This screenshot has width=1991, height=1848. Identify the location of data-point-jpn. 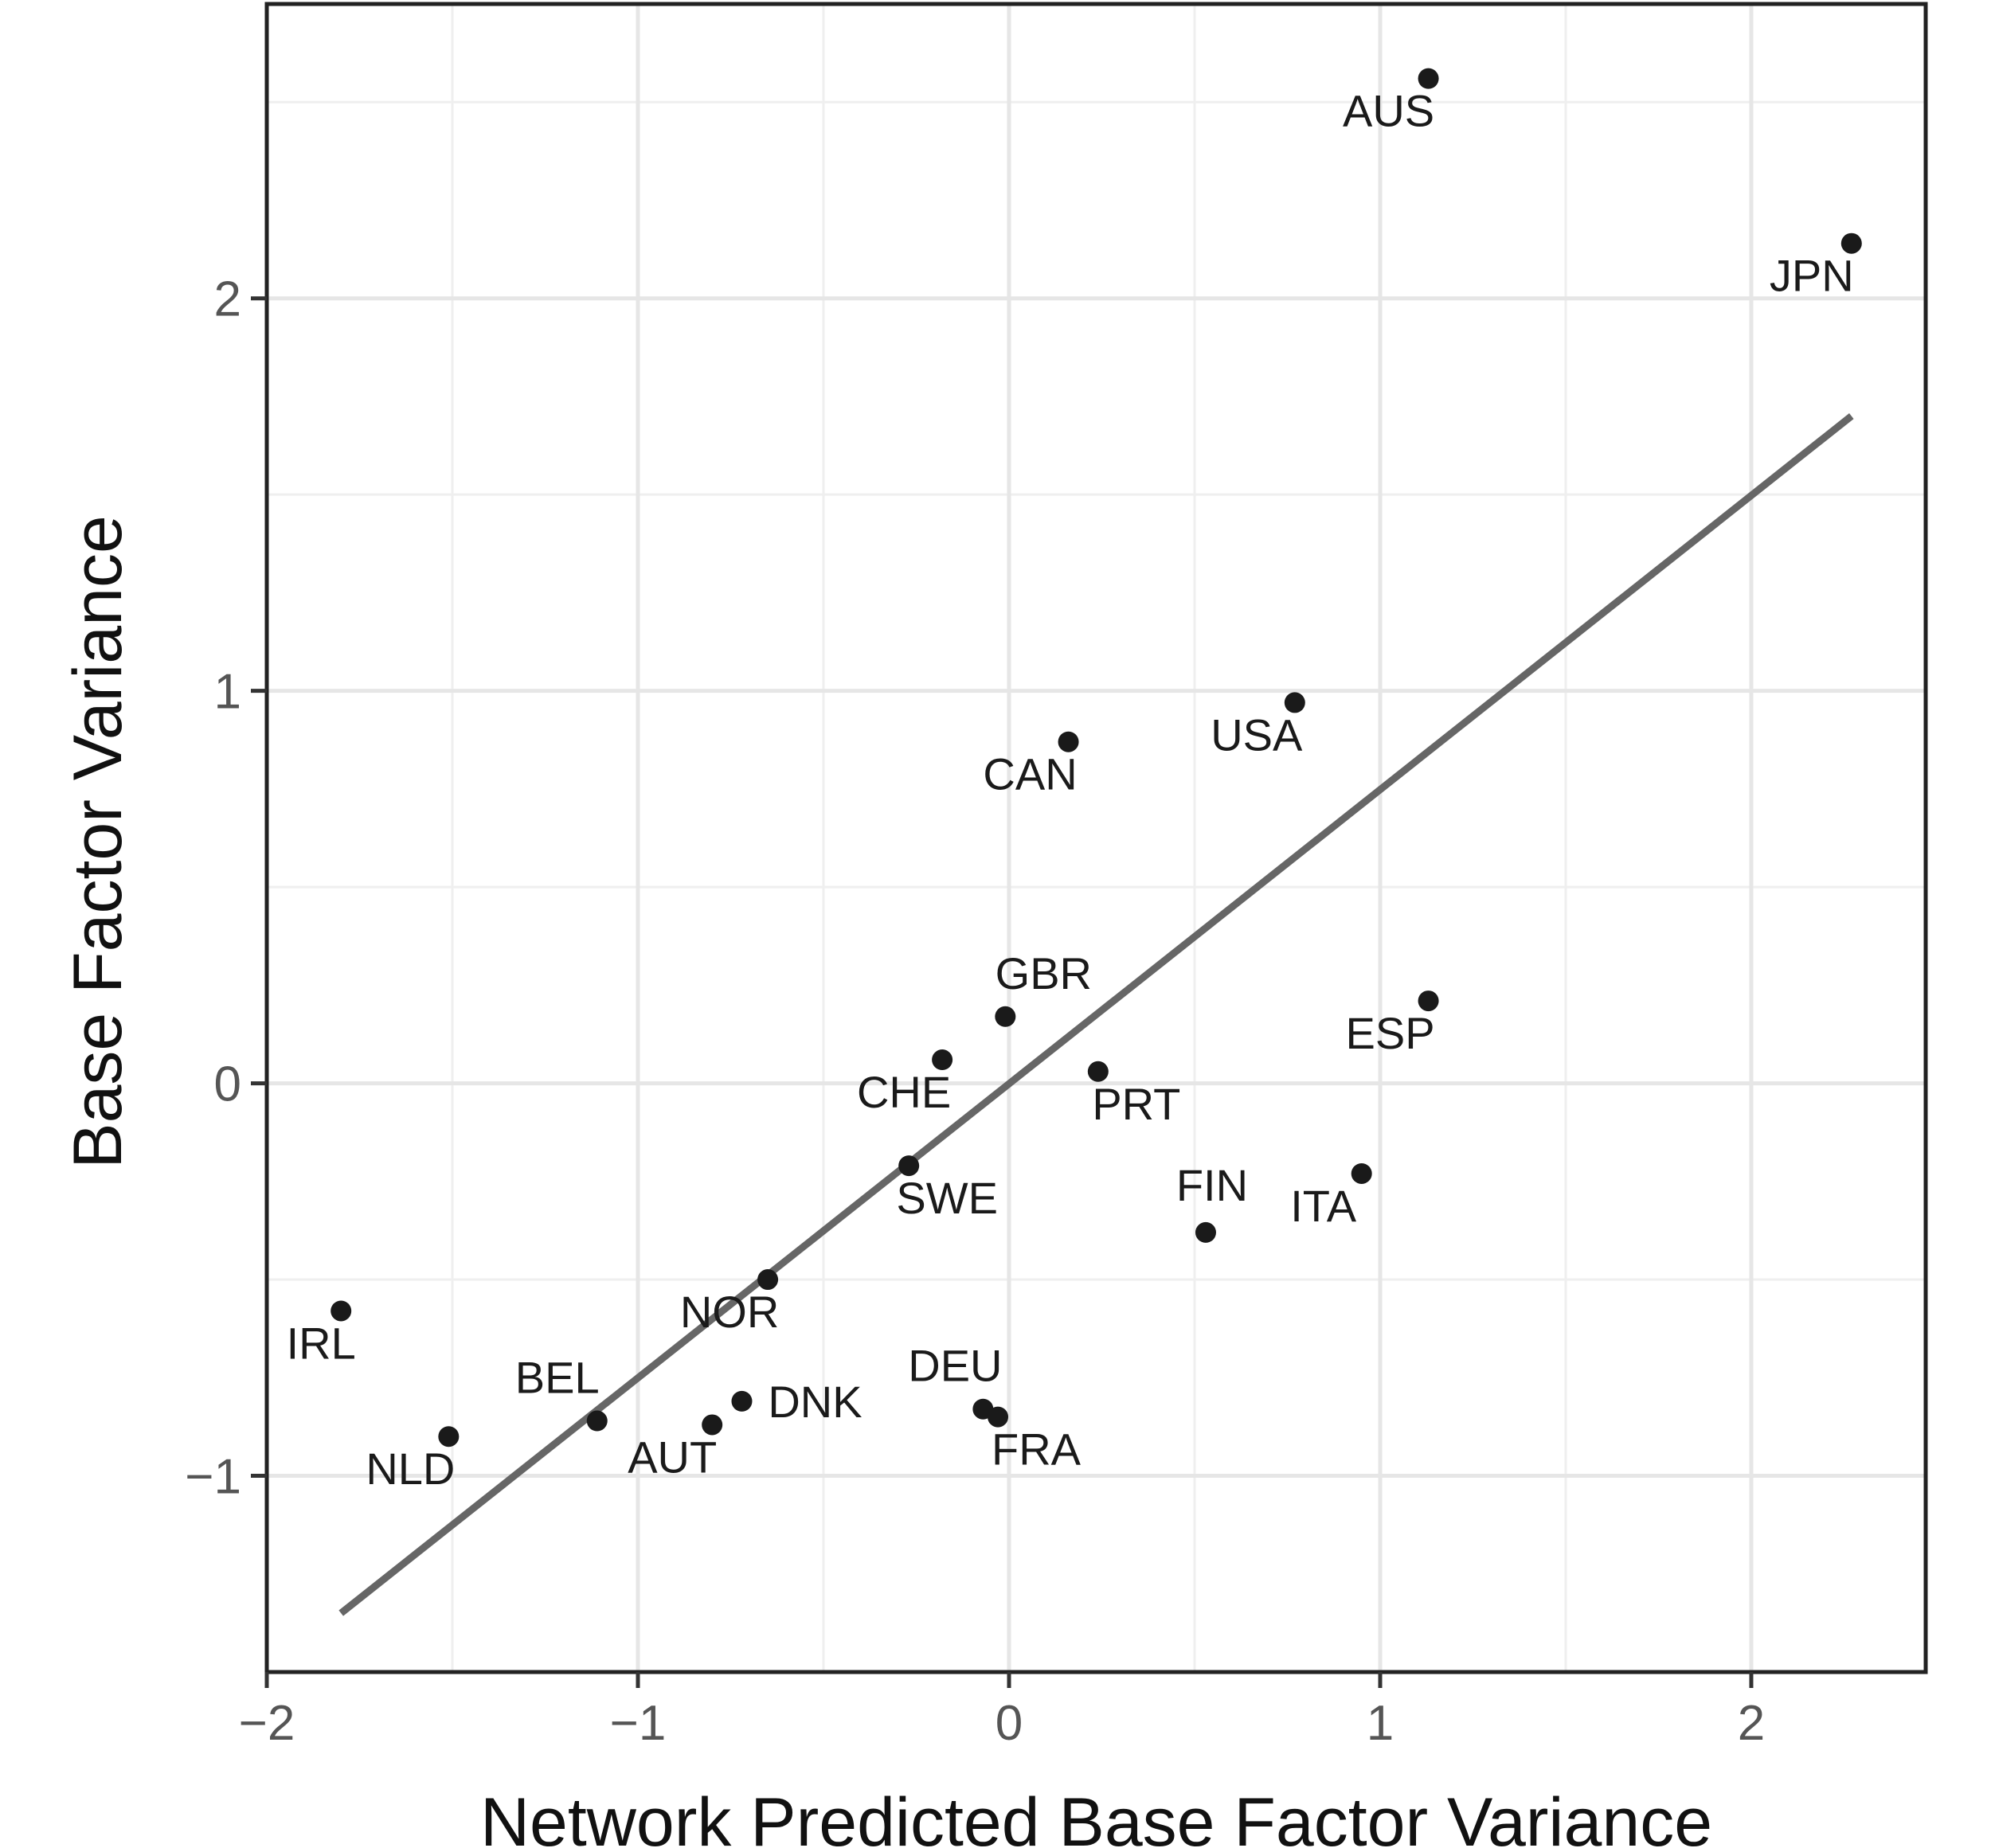
(1851, 243).